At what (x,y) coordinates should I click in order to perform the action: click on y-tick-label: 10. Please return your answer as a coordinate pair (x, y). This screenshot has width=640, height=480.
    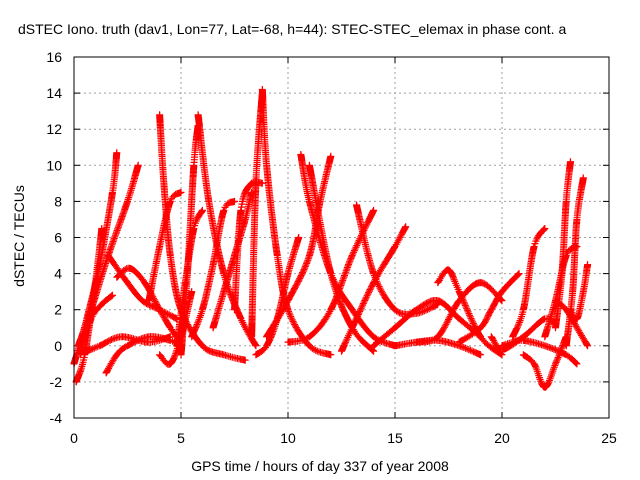
    Looking at the image, I should click on (54, 165).